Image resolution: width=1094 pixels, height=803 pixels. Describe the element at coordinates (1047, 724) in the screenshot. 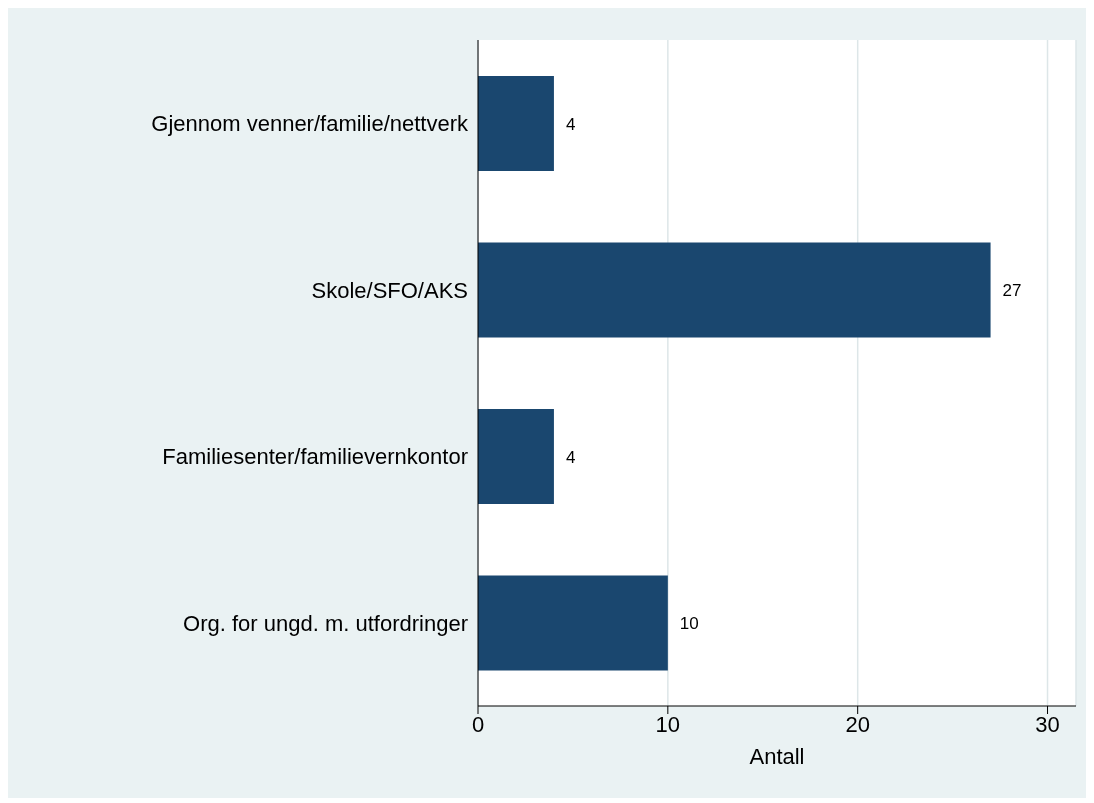

I see `x-tick-label: 30` at that location.